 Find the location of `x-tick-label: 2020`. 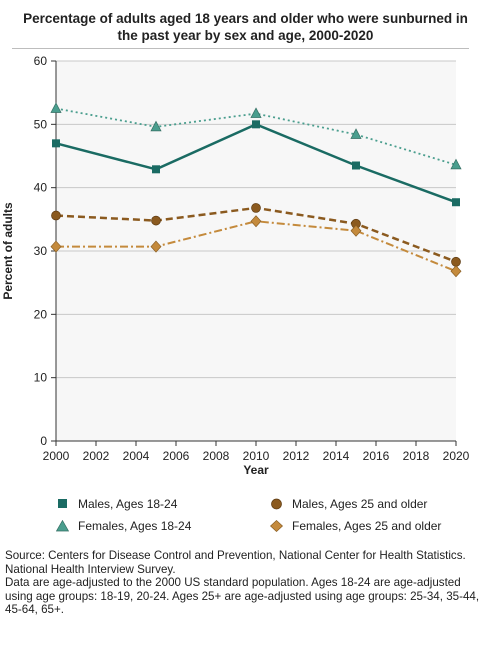

x-tick-label: 2020 is located at coordinates (456, 456).